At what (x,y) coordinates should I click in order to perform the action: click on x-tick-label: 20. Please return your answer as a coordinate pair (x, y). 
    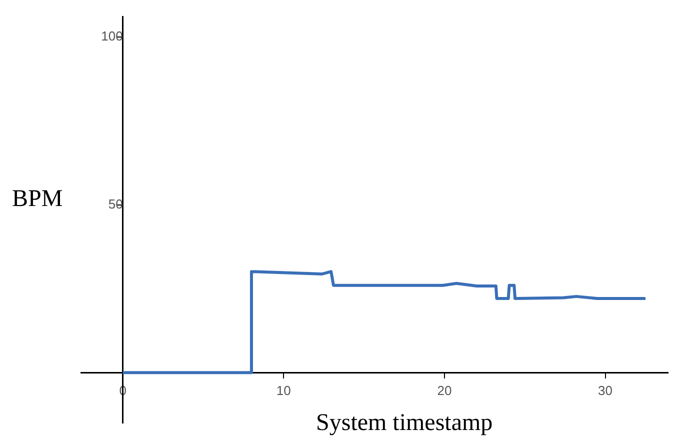
    Looking at the image, I should click on (444, 390).